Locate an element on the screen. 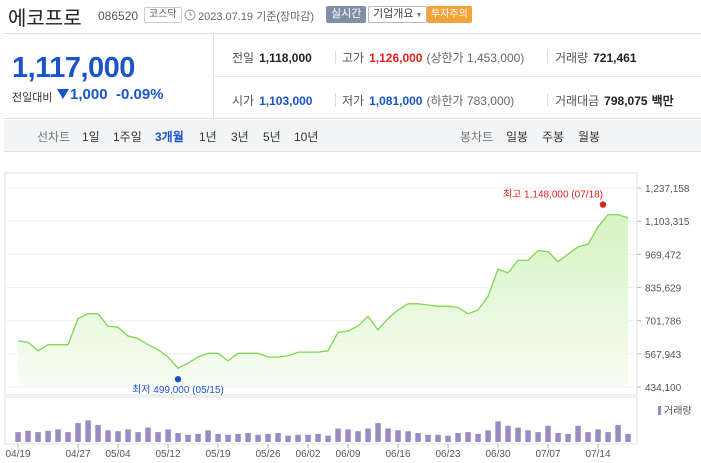 The width and height of the screenshot is (701, 463). period-1w: 1주일 is located at coordinates (127, 137).